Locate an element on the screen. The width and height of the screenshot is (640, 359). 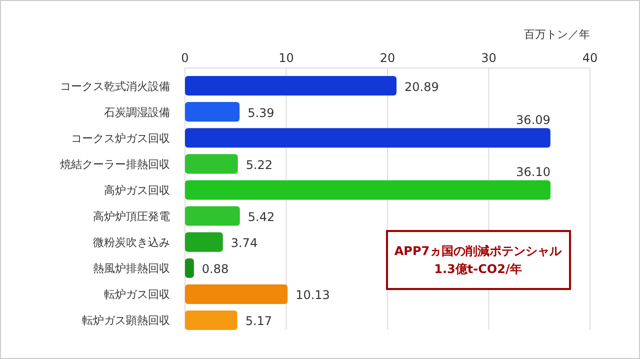
x-tick-label: 30 is located at coordinates (488, 58).